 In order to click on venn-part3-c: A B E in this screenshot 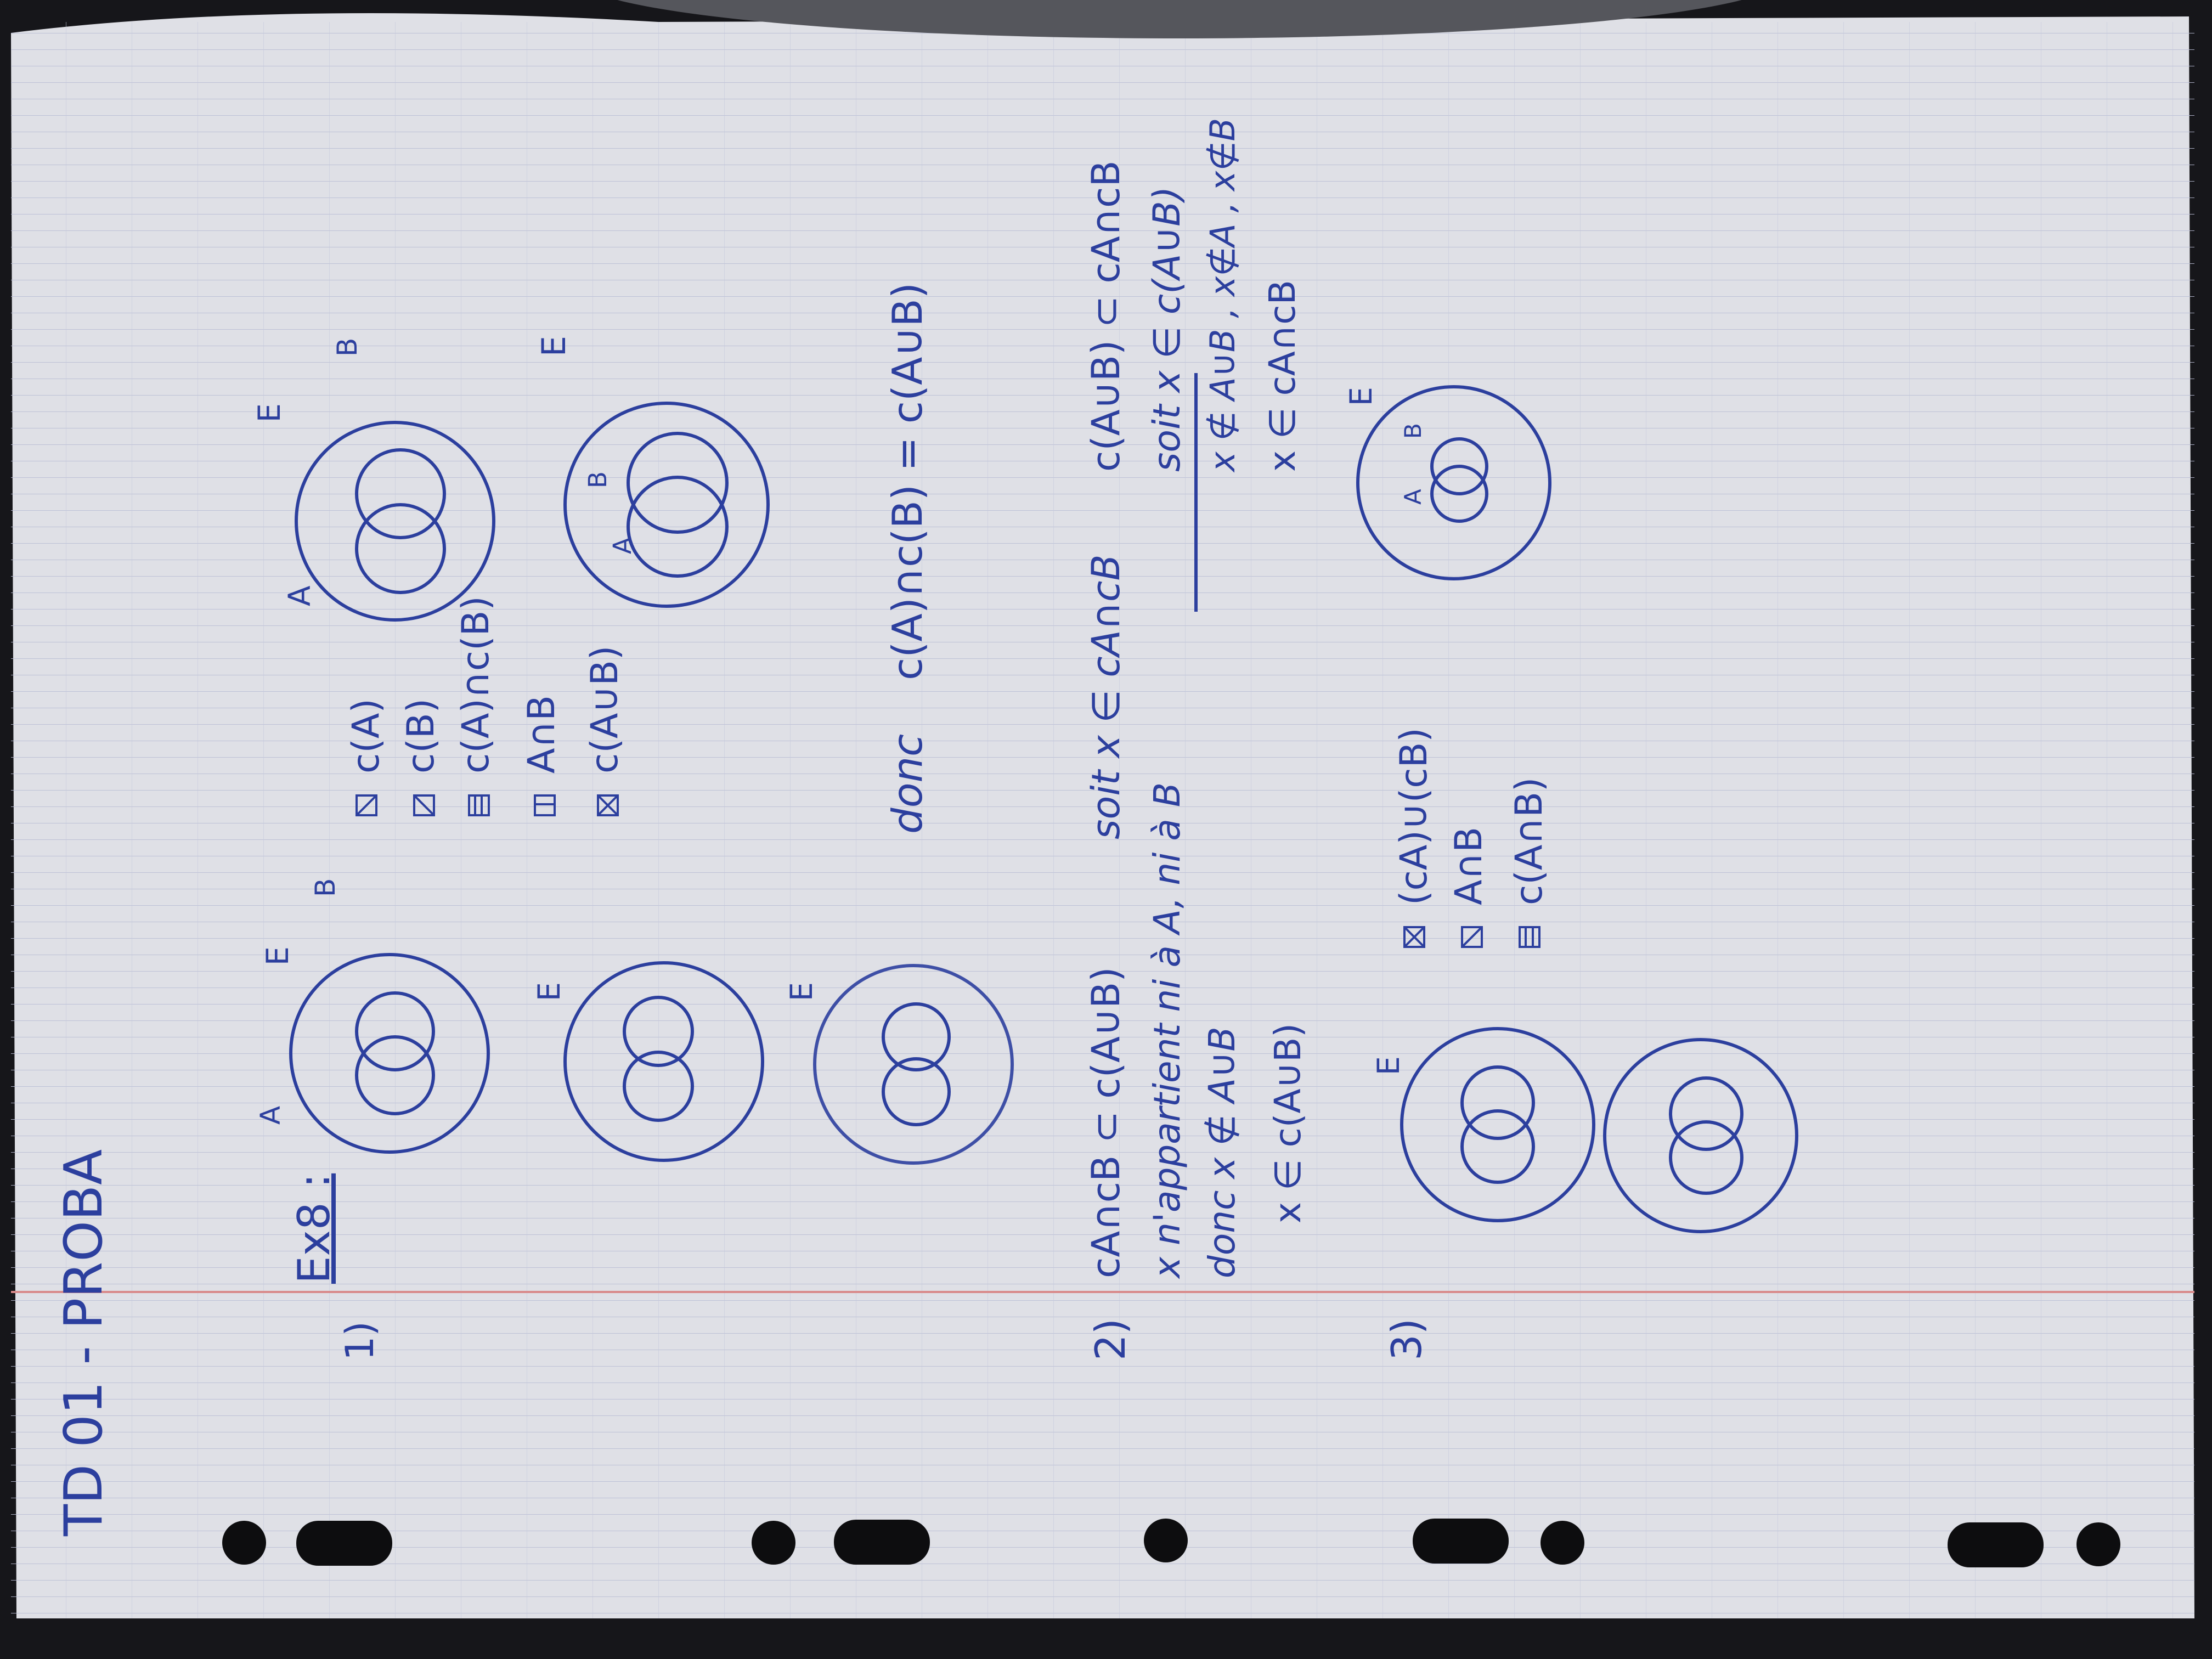, I will do `click(1448, 483)`.